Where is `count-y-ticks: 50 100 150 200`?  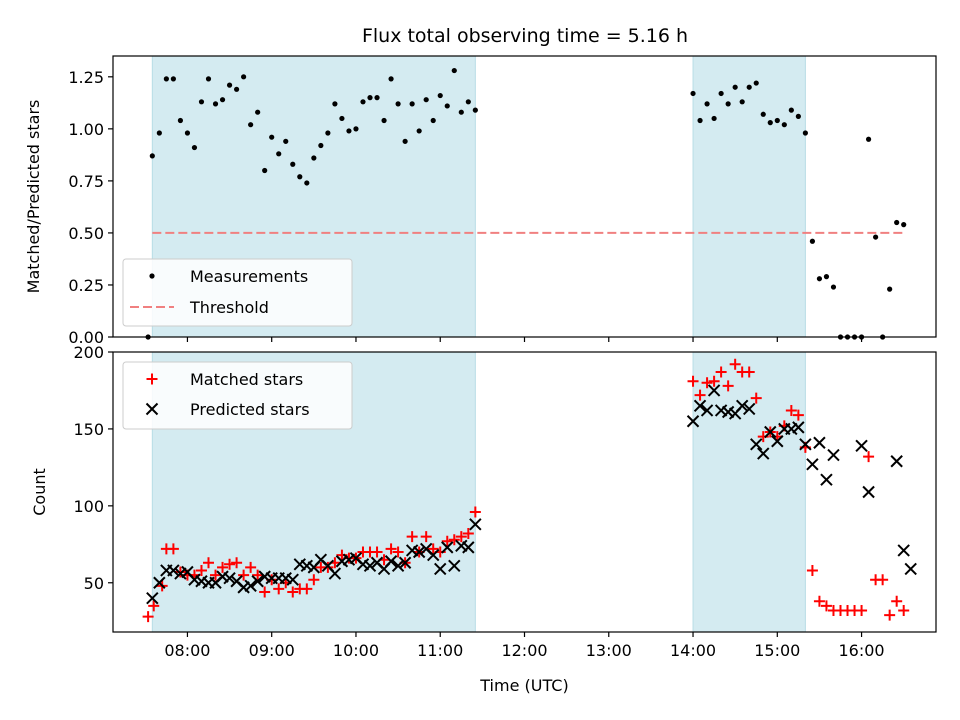 count-y-ticks: 50 100 150 200 is located at coordinates (93, 468).